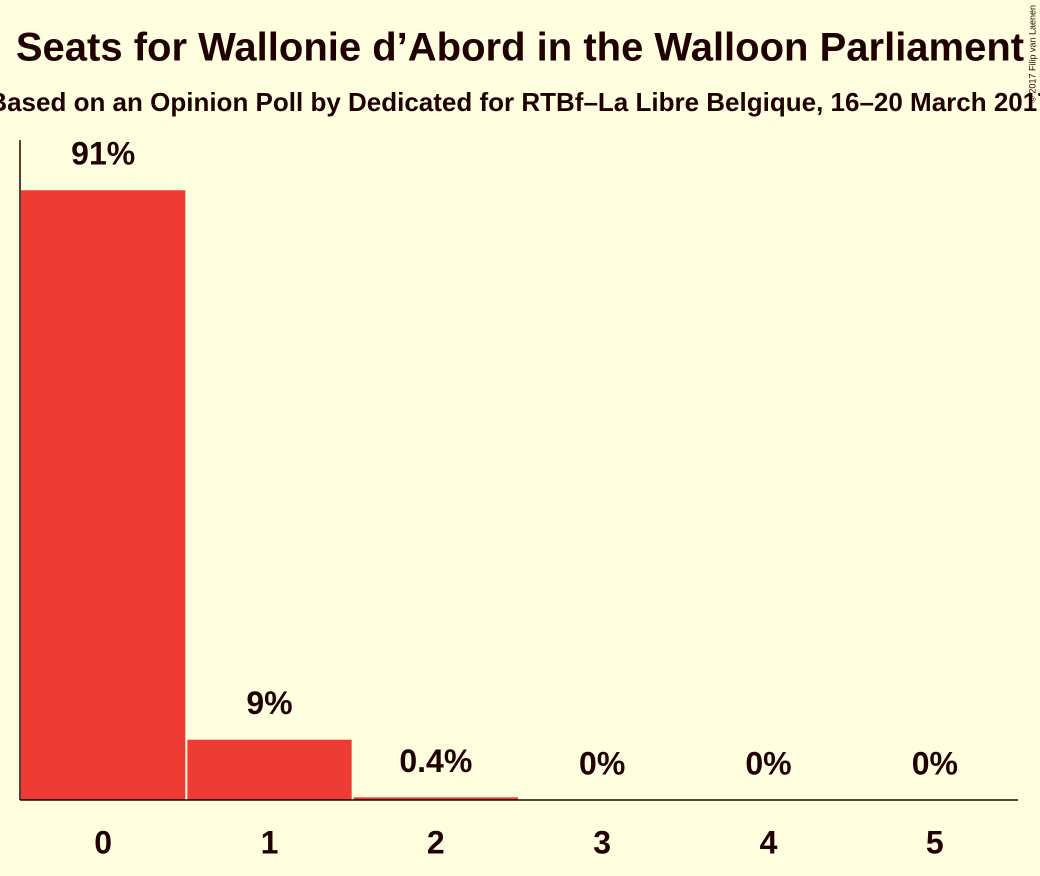 The image size is (1040, 876). What do you see at coordinates (1032, 54) in the screenshot?
I see `copyright: © 2017 Filip van Laenen` at bounding box center [1032, 54].